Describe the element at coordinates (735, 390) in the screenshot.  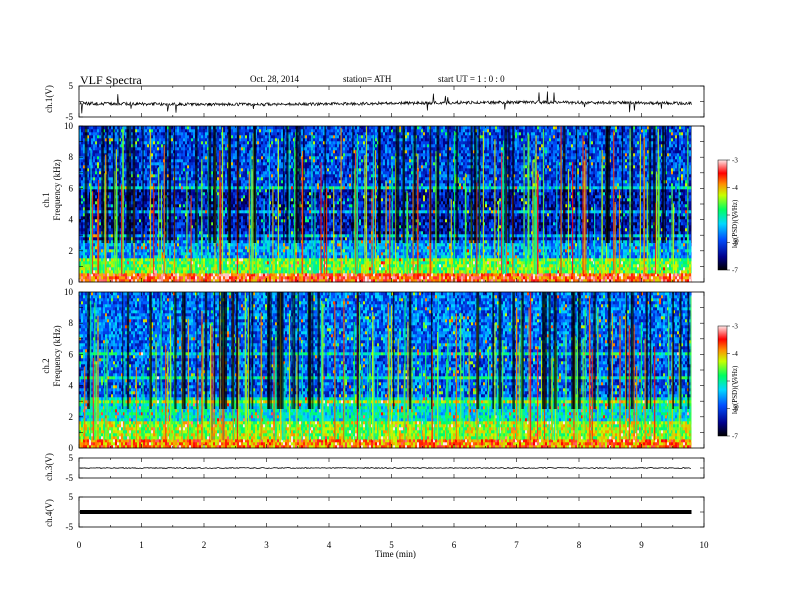
I see `ch2-colorbar-label: log(PSD)(V²/Hz)` at that location.